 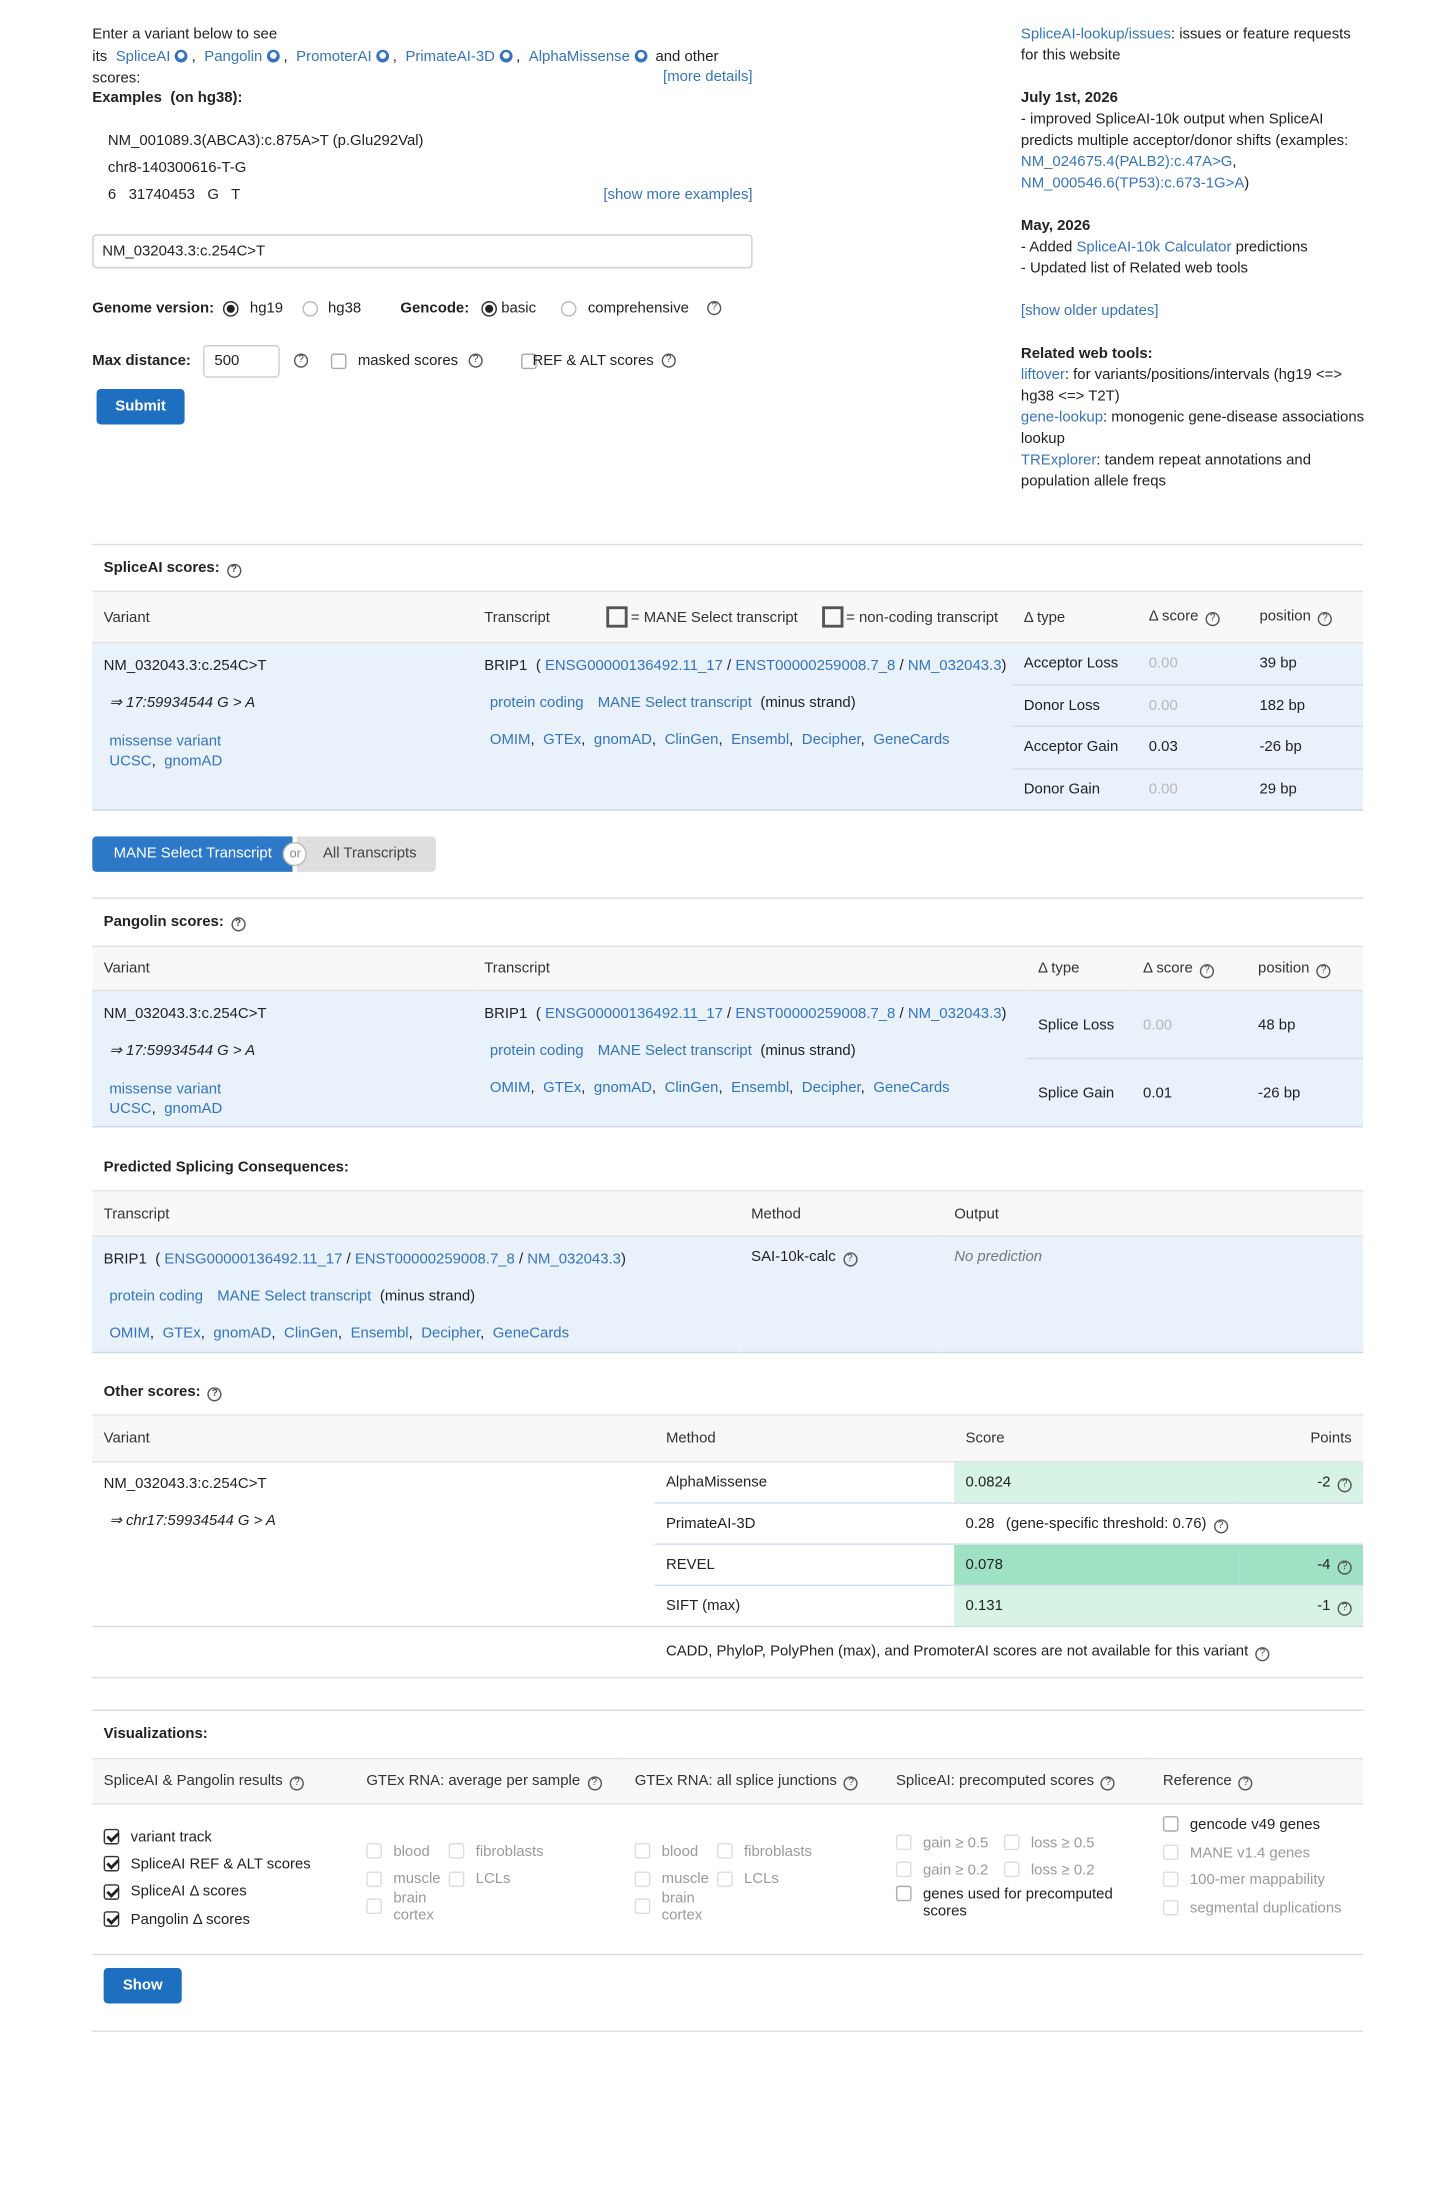 What do you see at coordinates (241, 361) in the screenshot?
I see `max-distance-input: 500` at bounding box center [241, 361].